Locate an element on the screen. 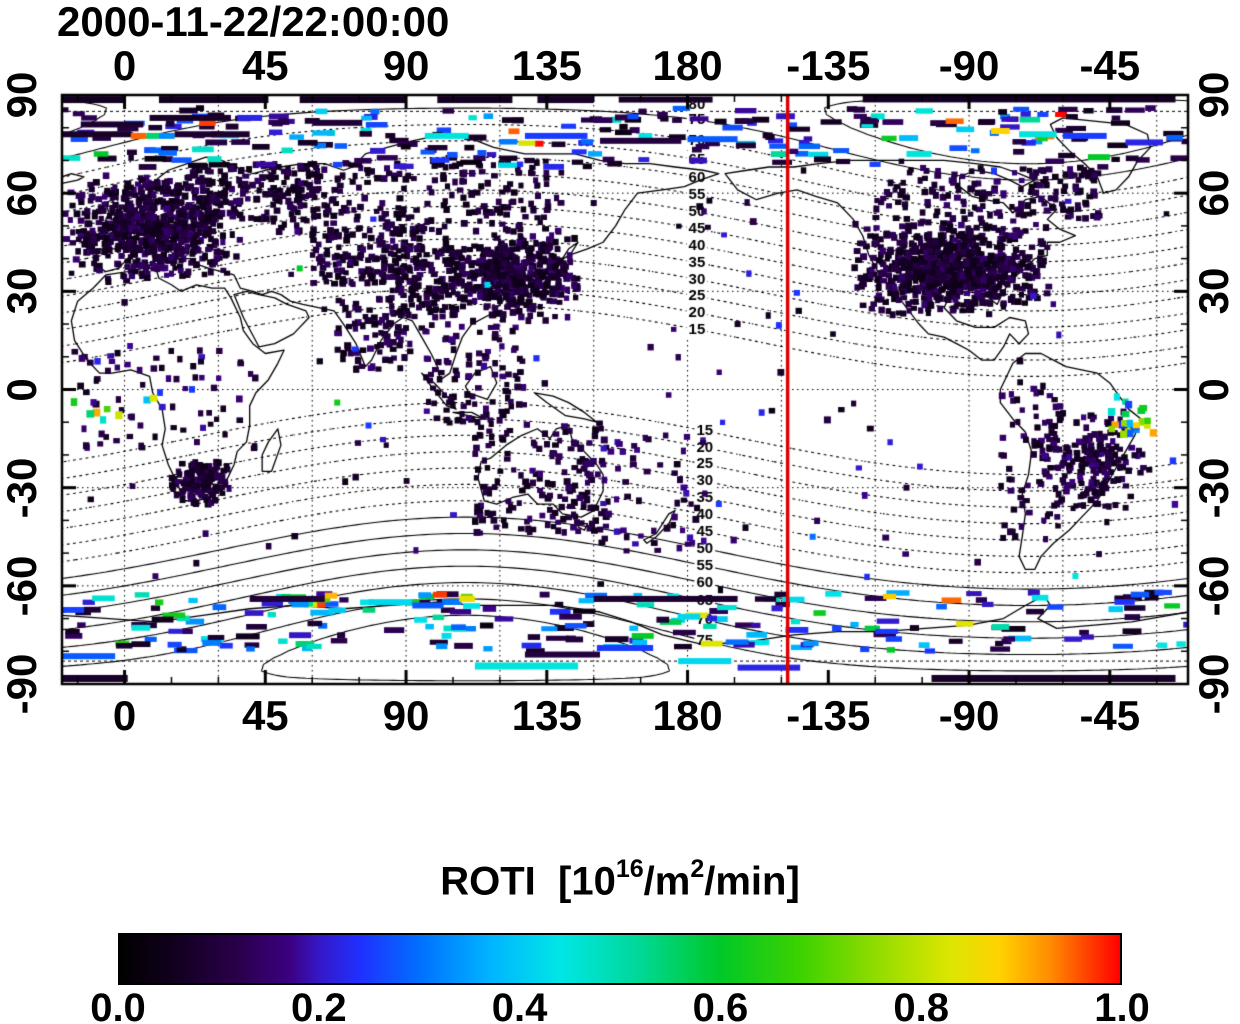  x-axis-tick-label-top: 135 is located at coordinates (546, 65).